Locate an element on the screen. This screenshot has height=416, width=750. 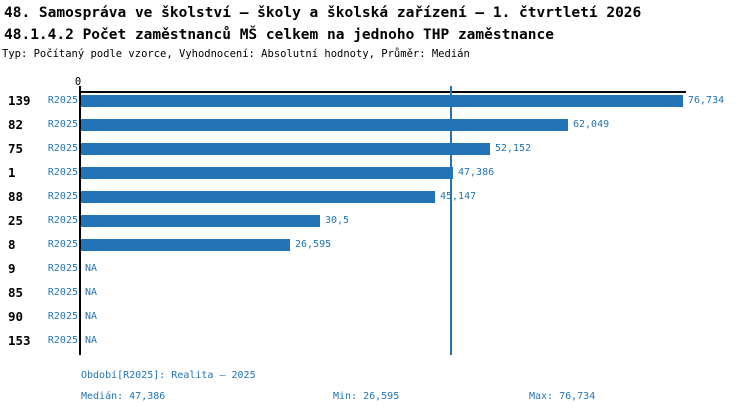
chart-row: 82 R2025 62,049 is located at coordinates (375, 124).